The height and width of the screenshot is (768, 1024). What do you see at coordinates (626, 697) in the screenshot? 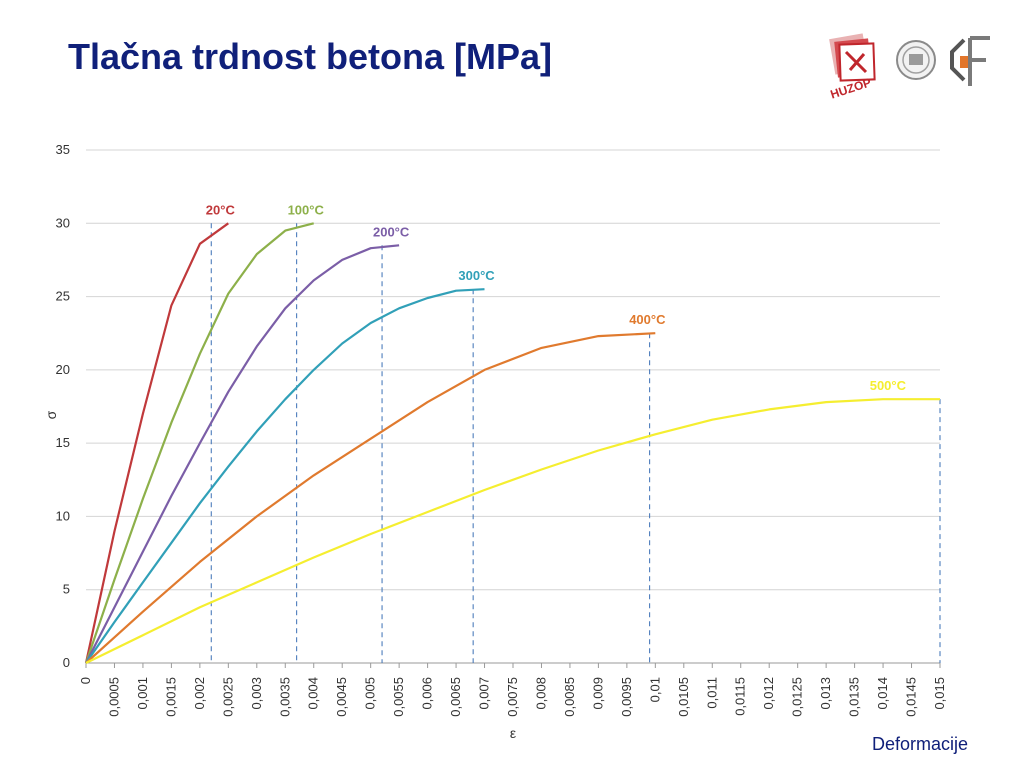
I see `x-tick-label: 0,0095` at bounding box center [626, 697].